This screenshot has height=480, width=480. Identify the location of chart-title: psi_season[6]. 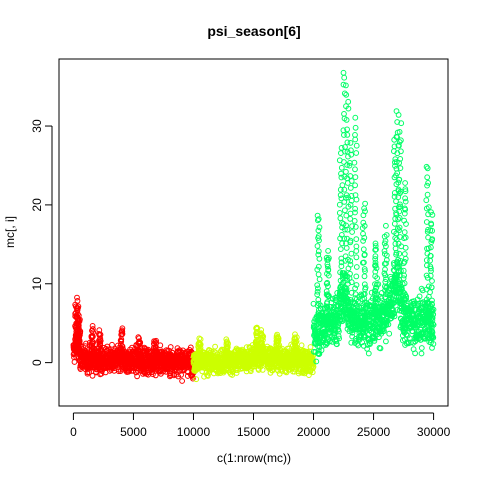
(253, 31).